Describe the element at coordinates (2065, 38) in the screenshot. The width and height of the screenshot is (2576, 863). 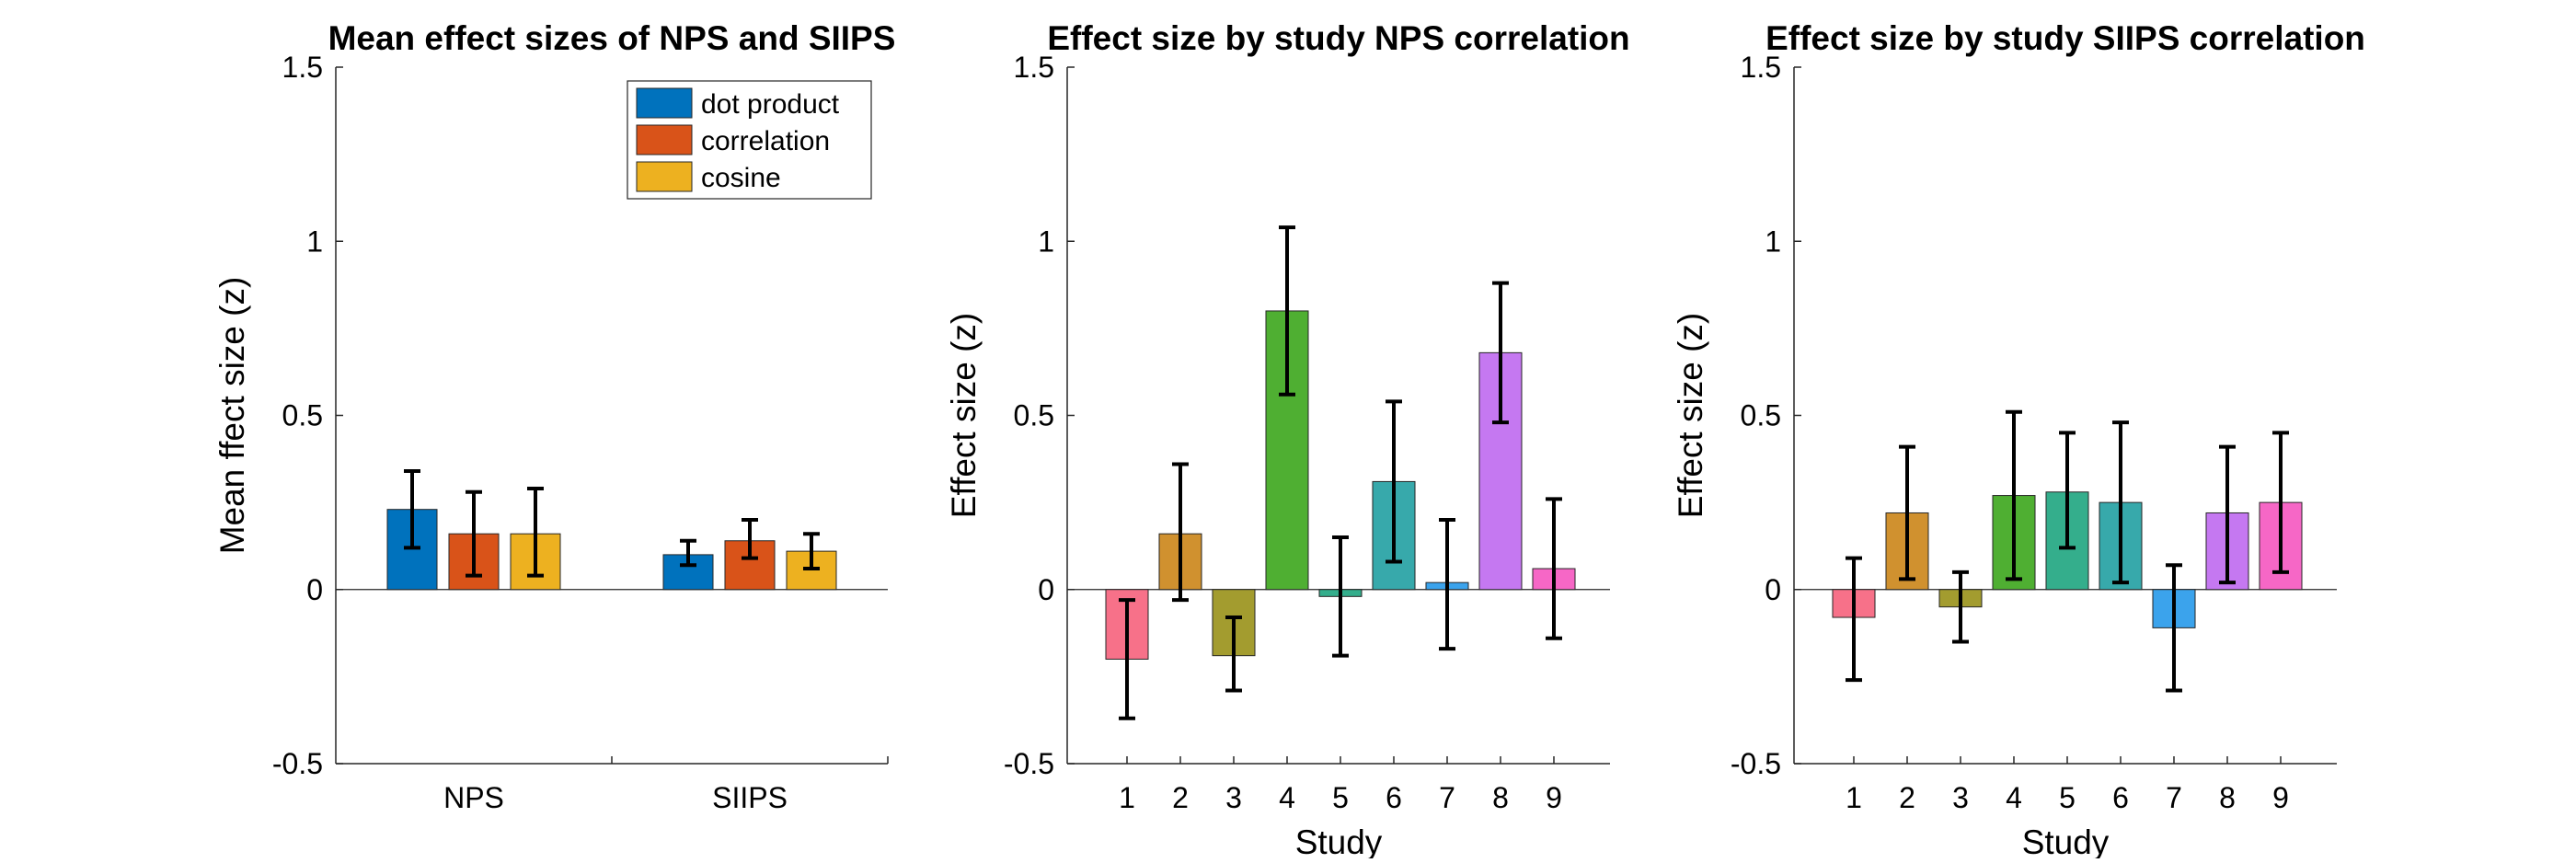
I see `chart-title: Effect size by study SIIPS correlation` at that location.